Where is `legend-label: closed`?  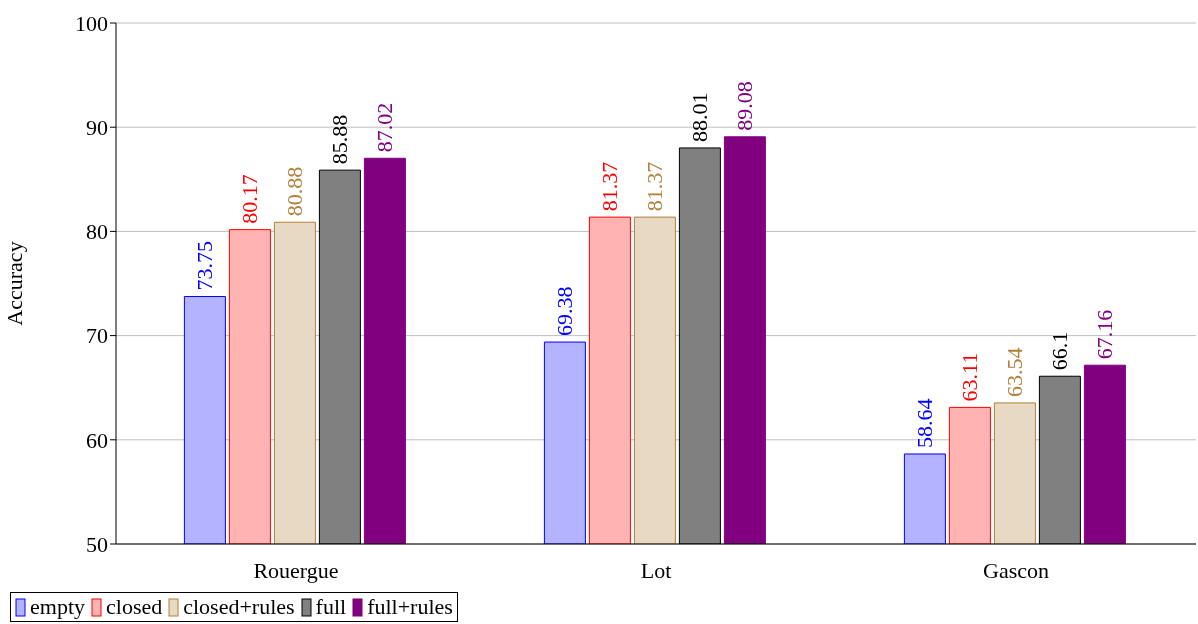 legend-label: closed is located at coordinates (134, 607).